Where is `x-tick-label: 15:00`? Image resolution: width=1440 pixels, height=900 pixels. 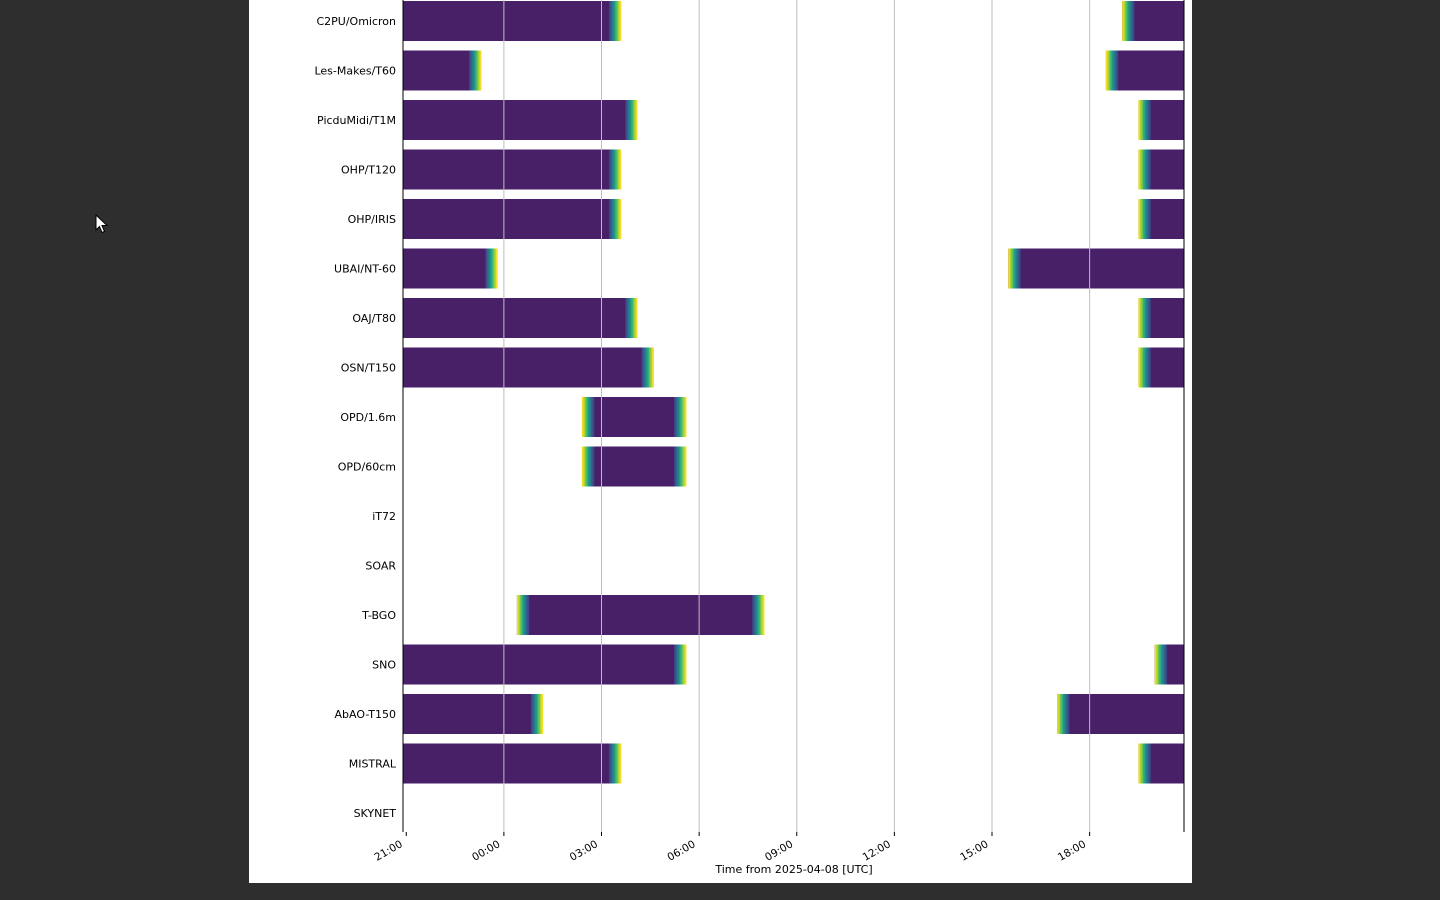
x-tick-label: 15:00 is located at coordinates (974, 851).